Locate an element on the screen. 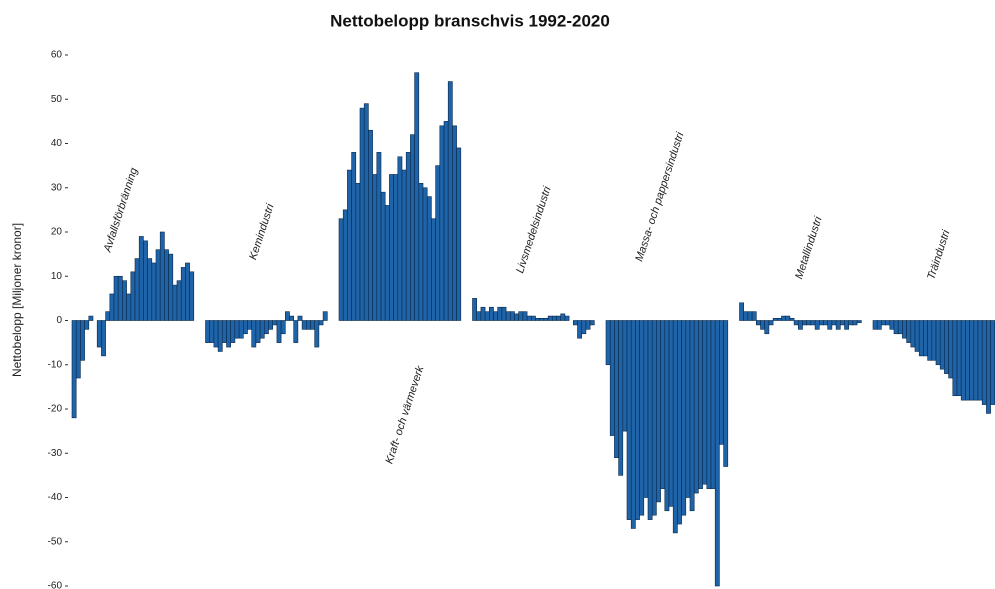  y-axis-label: Nettobelopp [Miljoner kronor] is located at coordinates (17, 300).